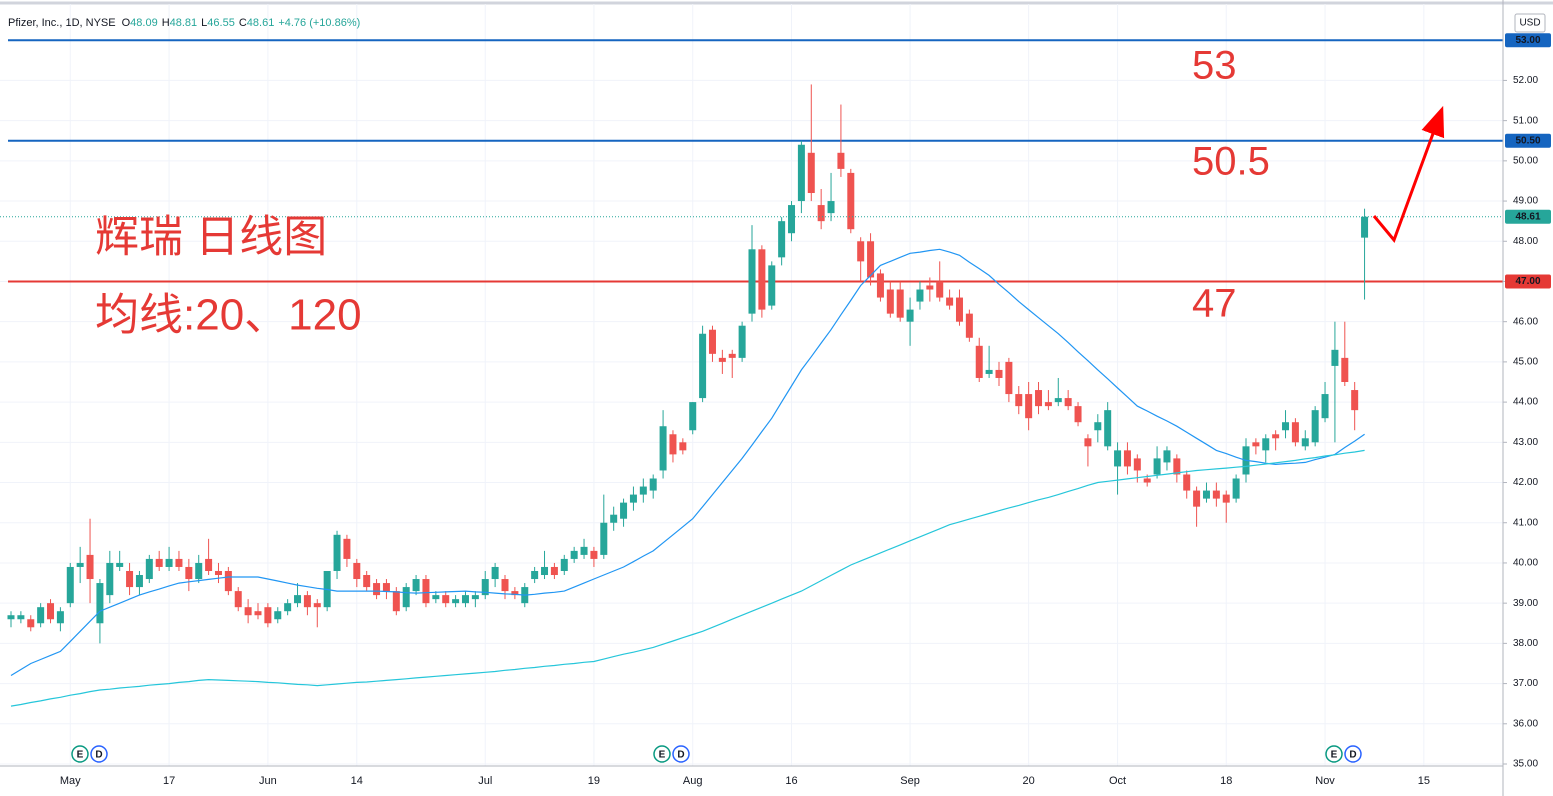  What do you see at coordinates (791, 781) in the screenshot?
I see `x-tick-label: 16` at bounding box center [791, 781].